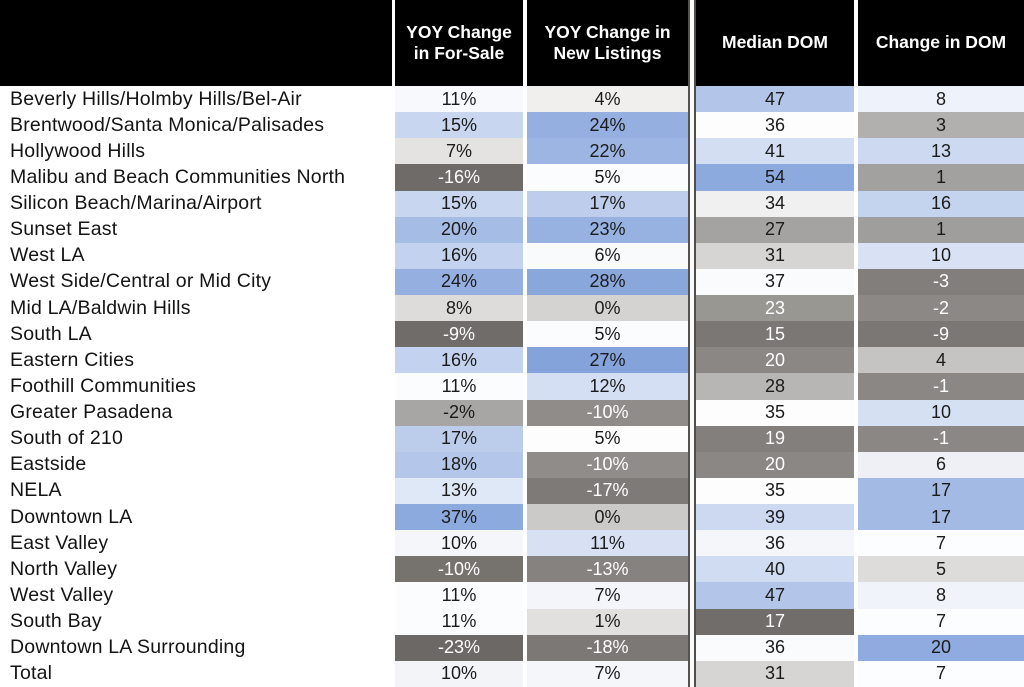 This screenshot has height=687, width=1024. What do you see at coordinates (941, 177) in the screenshot?
I see `value-cell: 1` at bounding box center [941, 177].